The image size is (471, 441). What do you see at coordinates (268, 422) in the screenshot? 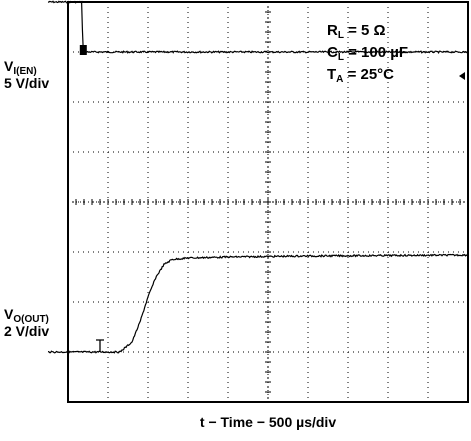
I see `x-axis-label: t − Time − 500 µs/div` at bounding box center [268, 422].